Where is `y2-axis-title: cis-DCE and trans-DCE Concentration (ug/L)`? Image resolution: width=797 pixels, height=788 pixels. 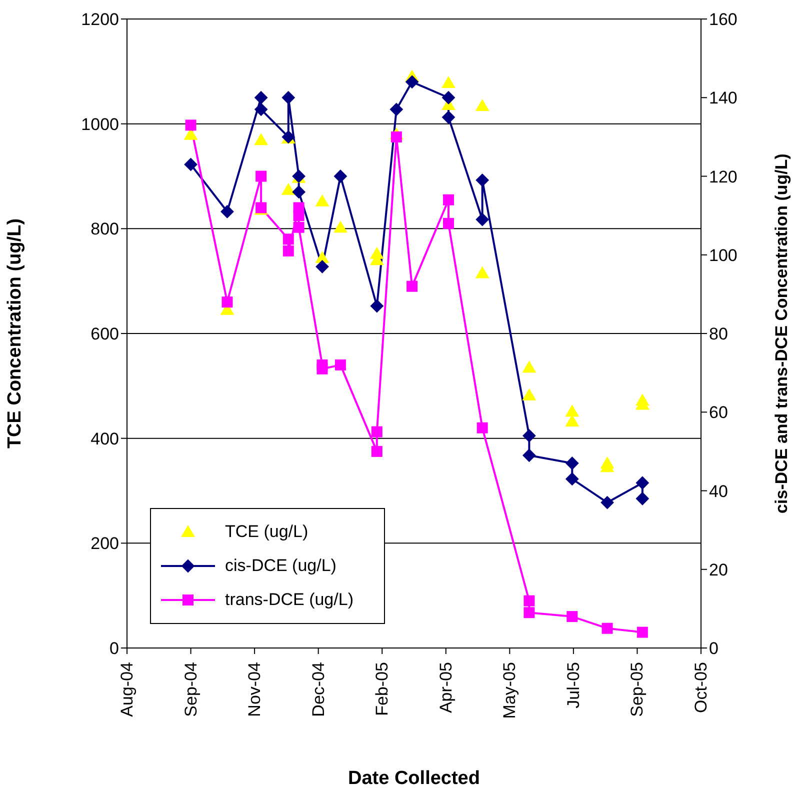
y2-axis-title: cis-DCE and trans-DCE Concentration (ug/L) is located at coordinates (782, 334).